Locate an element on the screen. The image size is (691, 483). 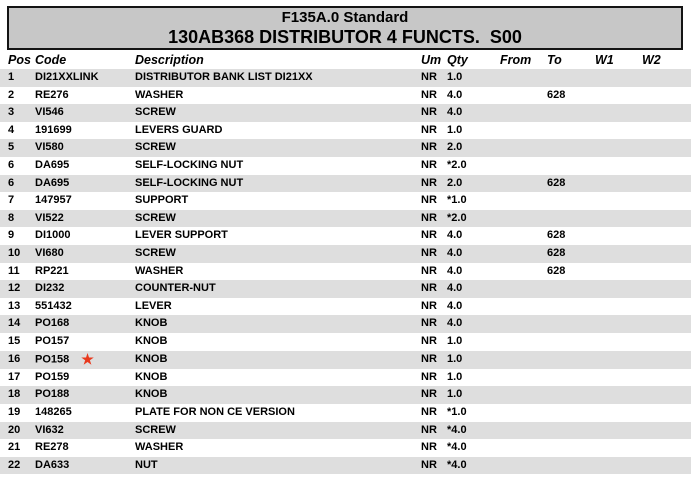
cell-code: PO159 is located at coordinates (52, 376).